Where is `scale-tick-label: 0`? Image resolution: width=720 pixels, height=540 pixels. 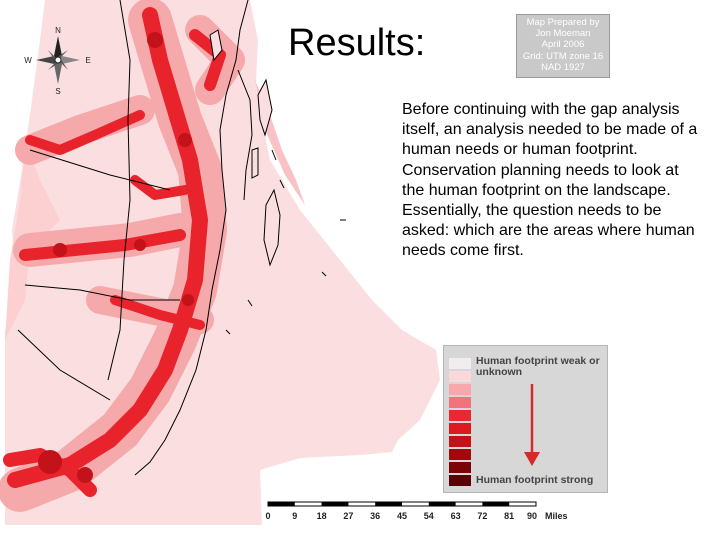 scale-tick-label: 0 is located at coordinates (268, 516).